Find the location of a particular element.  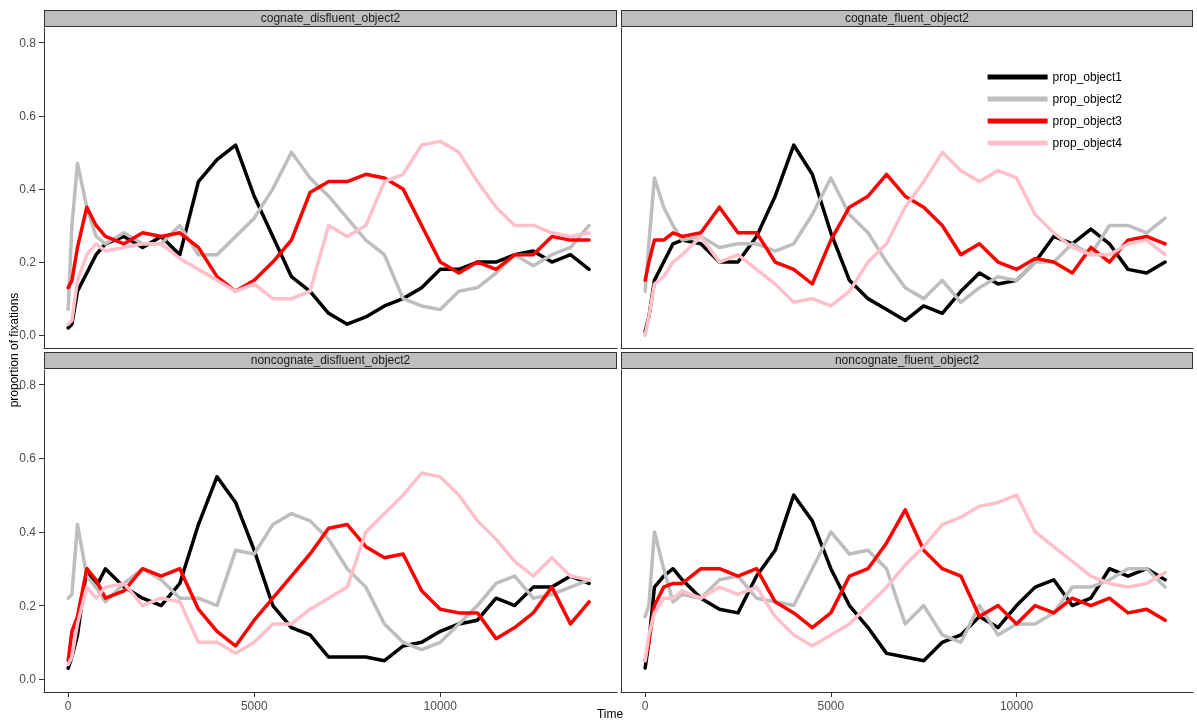

legend-label: prop_object2 is located at coordinates (1087, 99).